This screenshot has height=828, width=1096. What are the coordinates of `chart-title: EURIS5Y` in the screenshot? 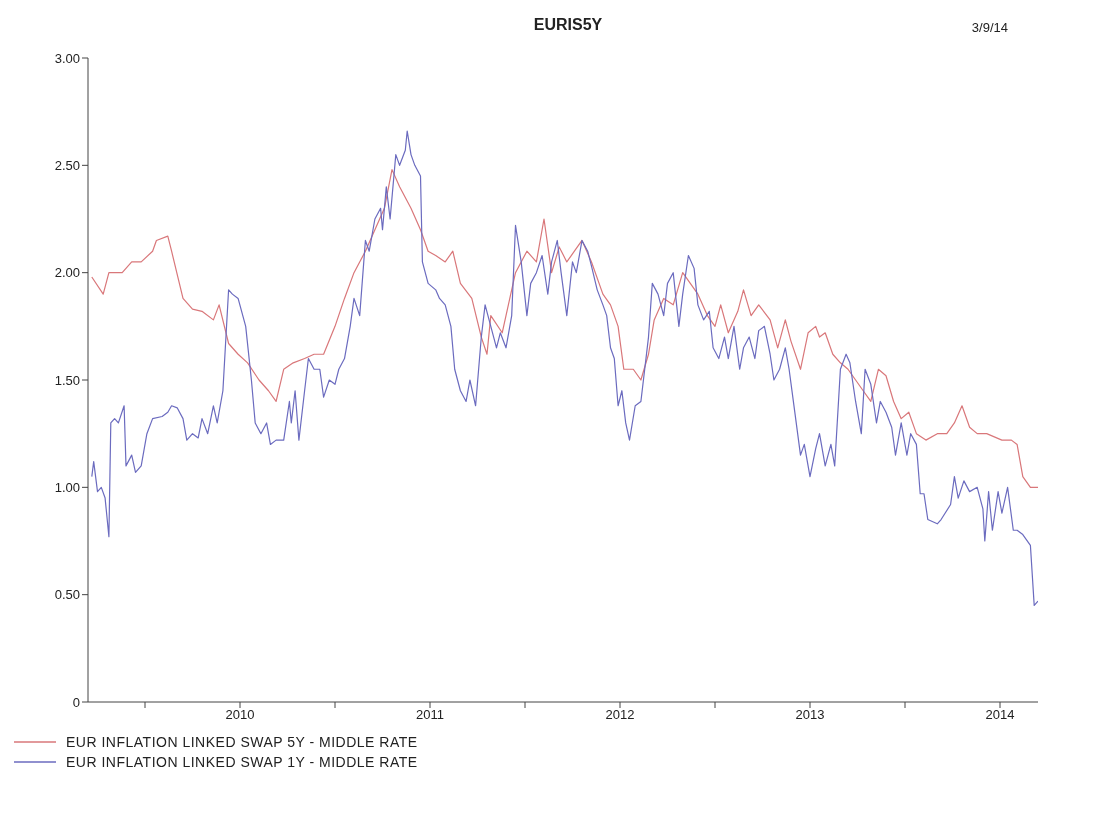 It's located at (568, 24).